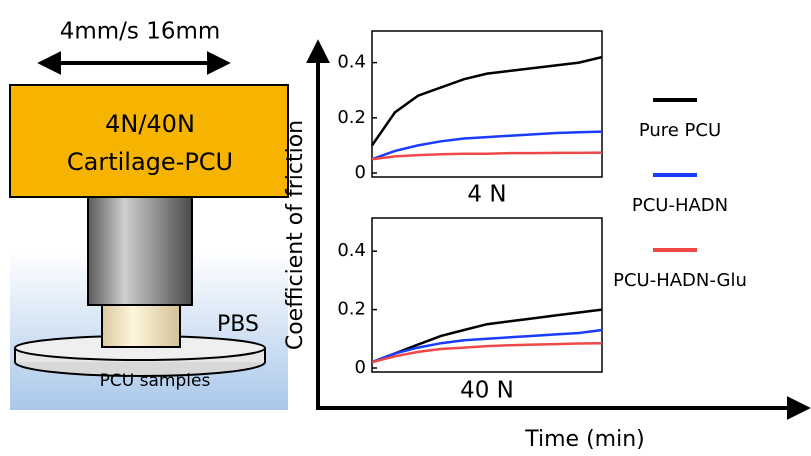 Image resolution: width=811 pixels, height=456 pixels. What do you see at coordinates (149, 141) in the screenshot?
I see `load-block` at bounding box center [149, 141].